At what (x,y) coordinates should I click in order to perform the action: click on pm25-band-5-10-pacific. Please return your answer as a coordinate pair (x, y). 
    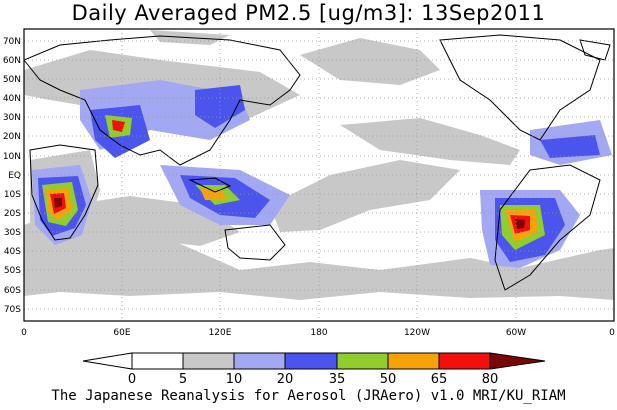
    Looking at the image, I should click on (365, 196).